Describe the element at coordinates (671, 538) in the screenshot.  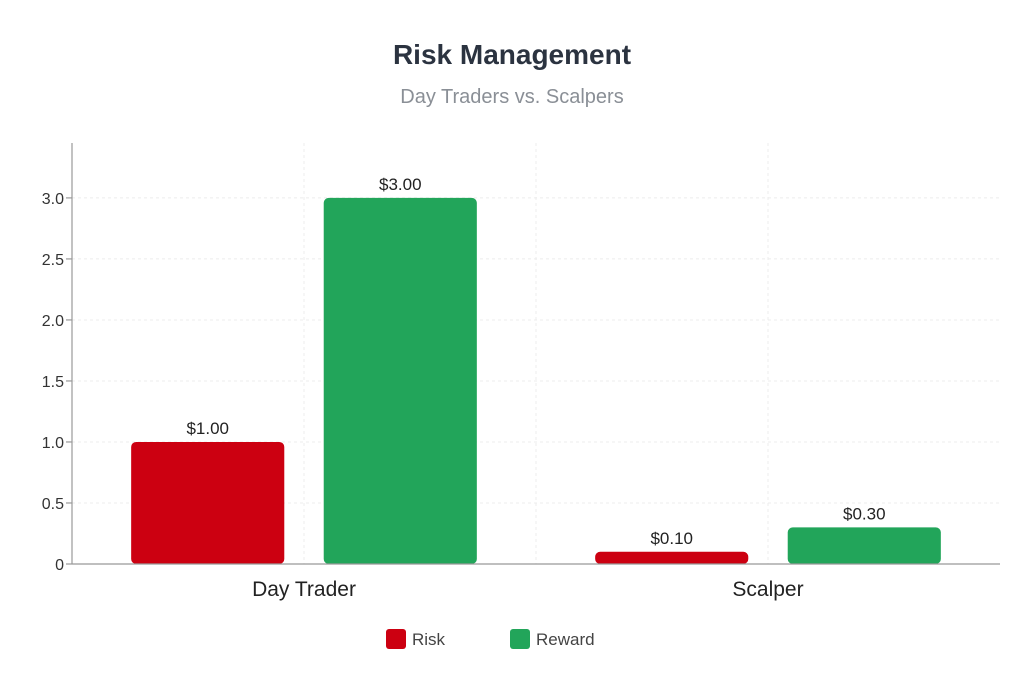
I see `data-label: $0.10` at that location.